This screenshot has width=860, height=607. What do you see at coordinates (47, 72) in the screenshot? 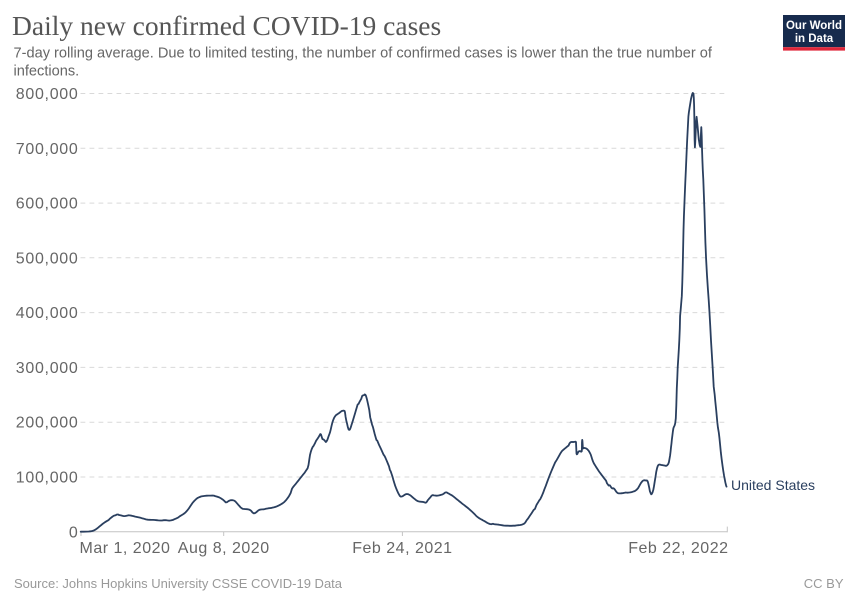
I see `svg-text: infections.` at bounding box center [47, 72].